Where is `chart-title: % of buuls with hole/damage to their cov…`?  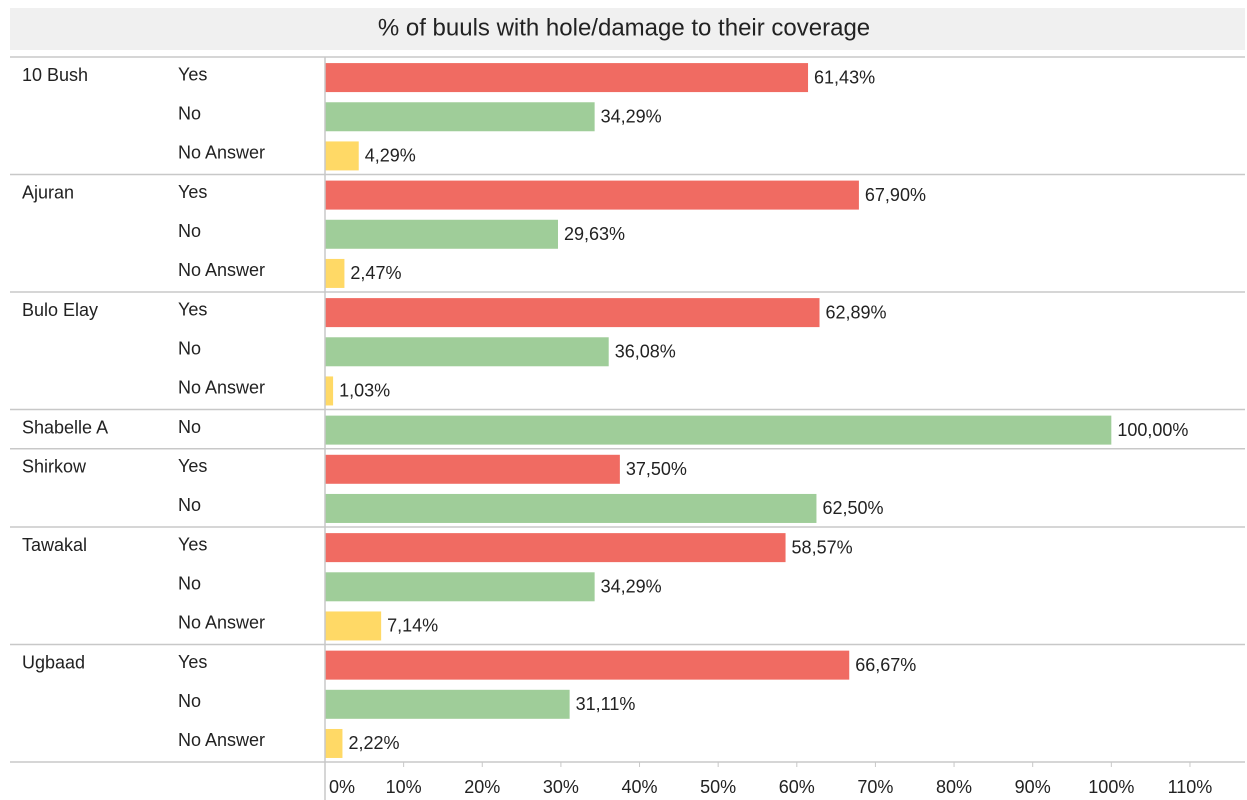 chart-title: % of buuls with hole/damage to their cov… is located at coordinates (624, 27).